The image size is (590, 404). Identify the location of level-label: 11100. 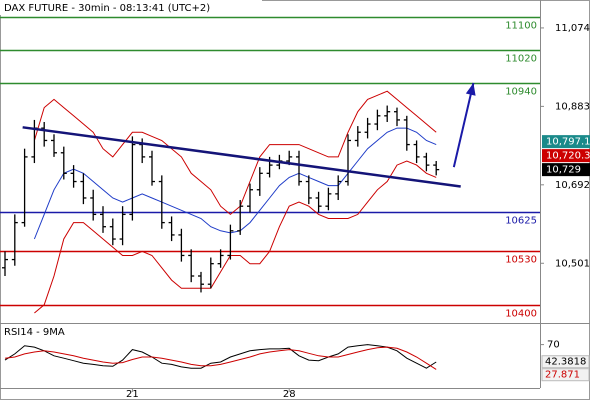
(521, 26).